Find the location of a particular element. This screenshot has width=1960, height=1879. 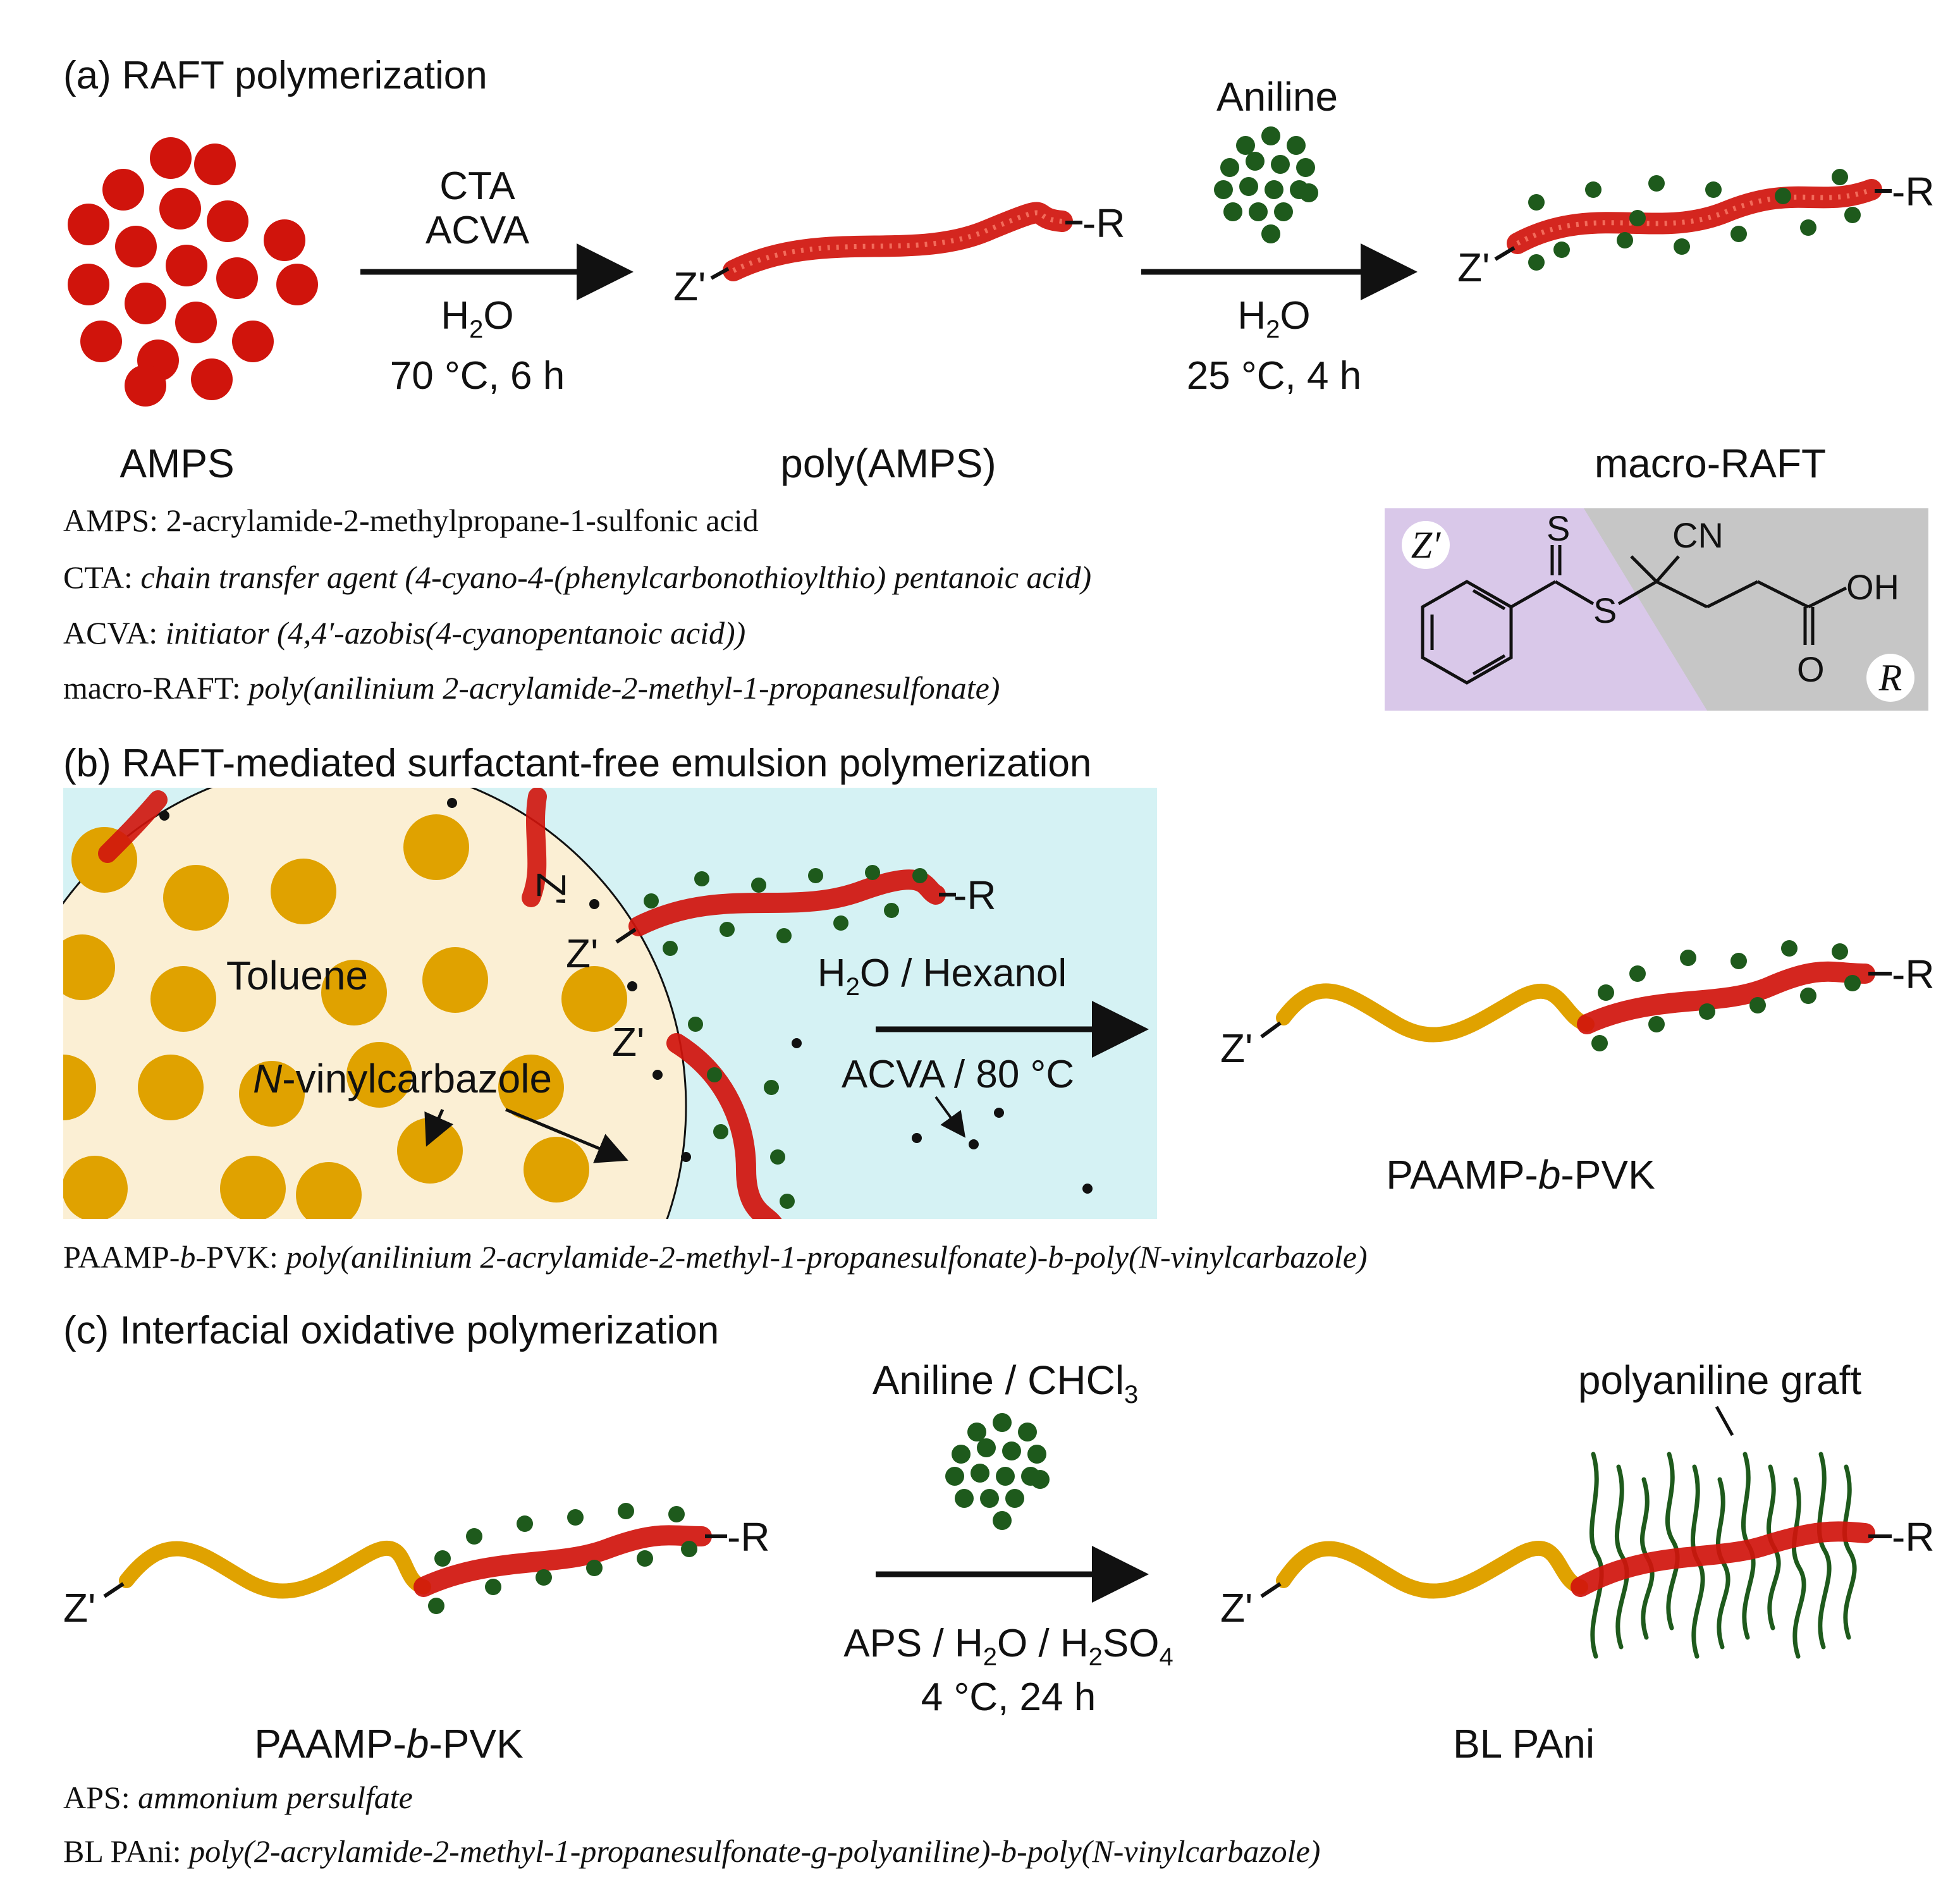

paamp-b-pvk-reactant-label: PAAMP-b-PVK is located at coordinates (389, 1743).